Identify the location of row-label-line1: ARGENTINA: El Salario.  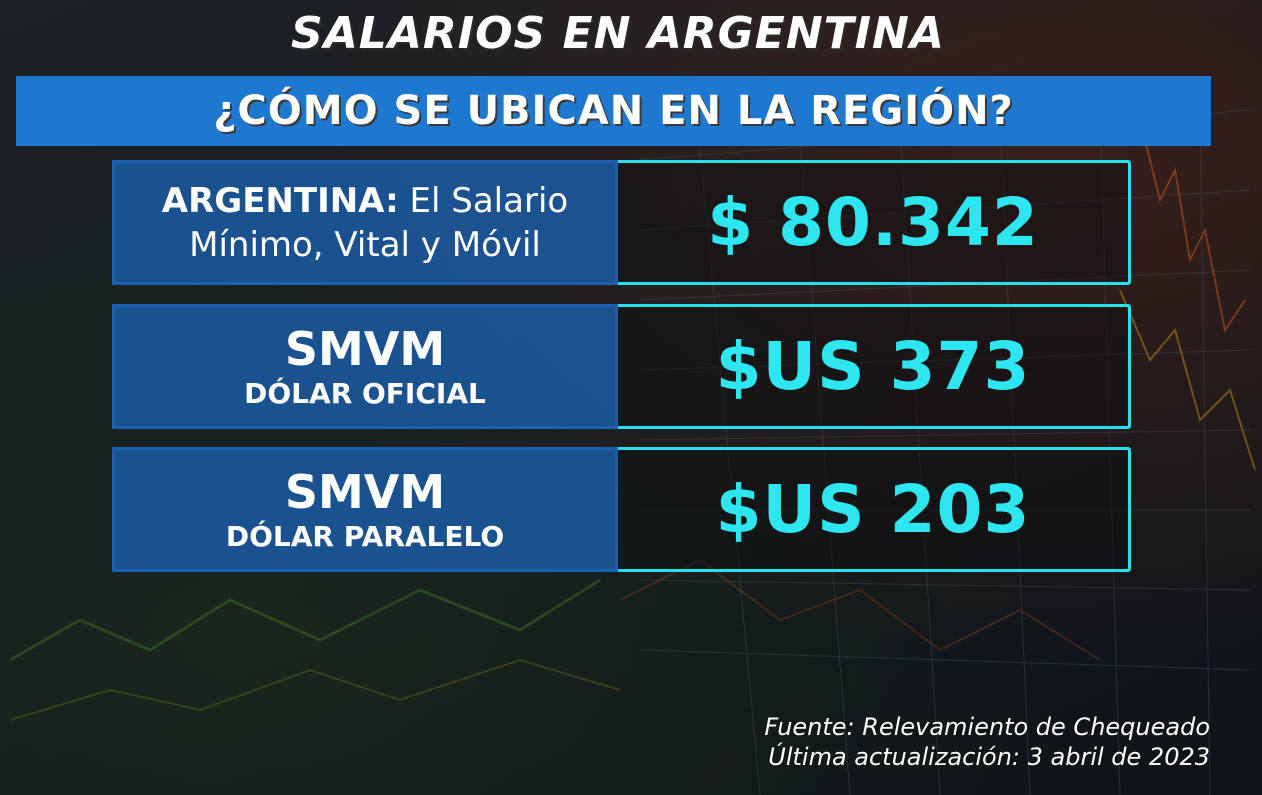
(365, 201).